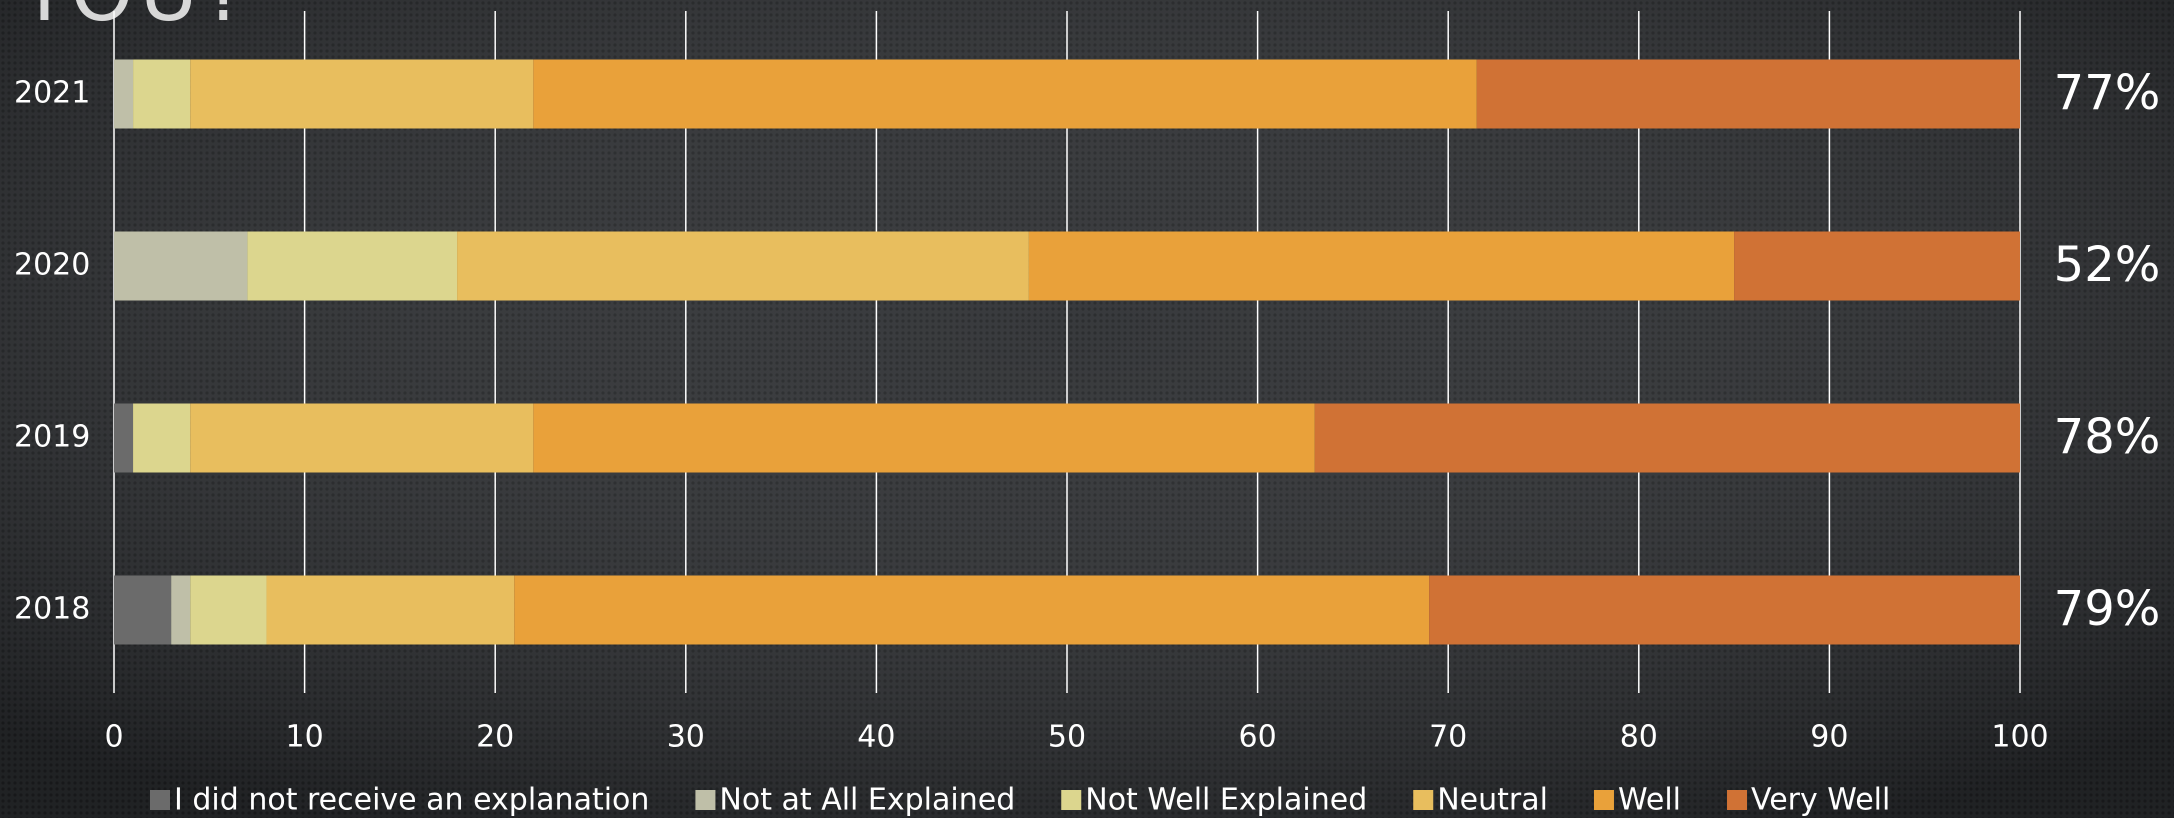 The image size is (2174, 818). I want to click on x-tick-label: 0, so click(113, 737).